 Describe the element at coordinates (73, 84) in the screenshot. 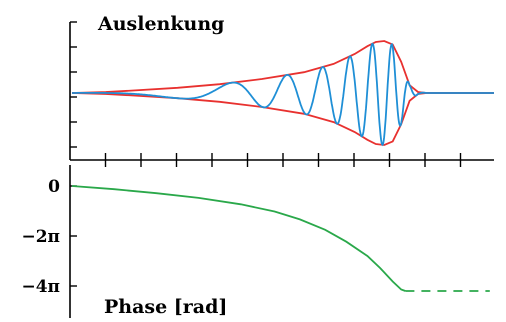

I see `amplitude-y-ticks` at that location.